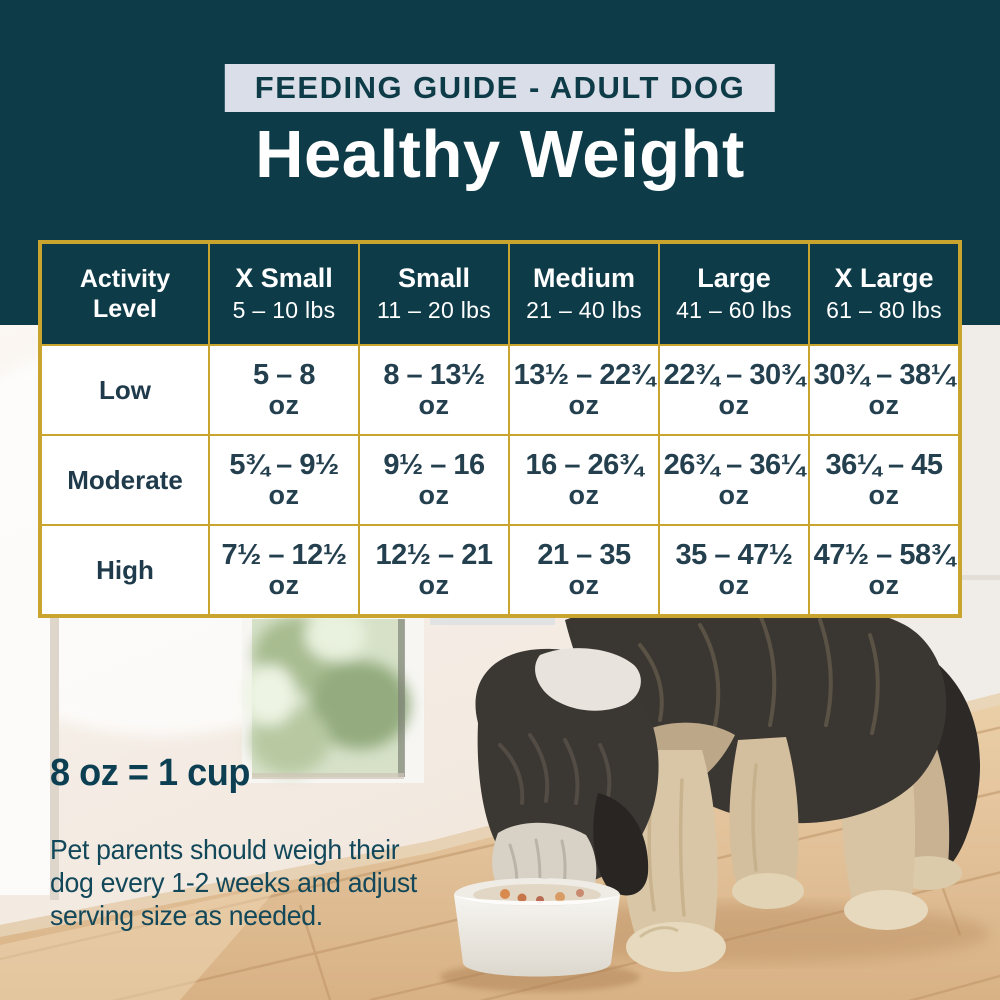 The width and height of the screenshot is (1000, 1000). I want to click on cell-high-xsmall: 7½ – 12½ oz, so click(284, 570).